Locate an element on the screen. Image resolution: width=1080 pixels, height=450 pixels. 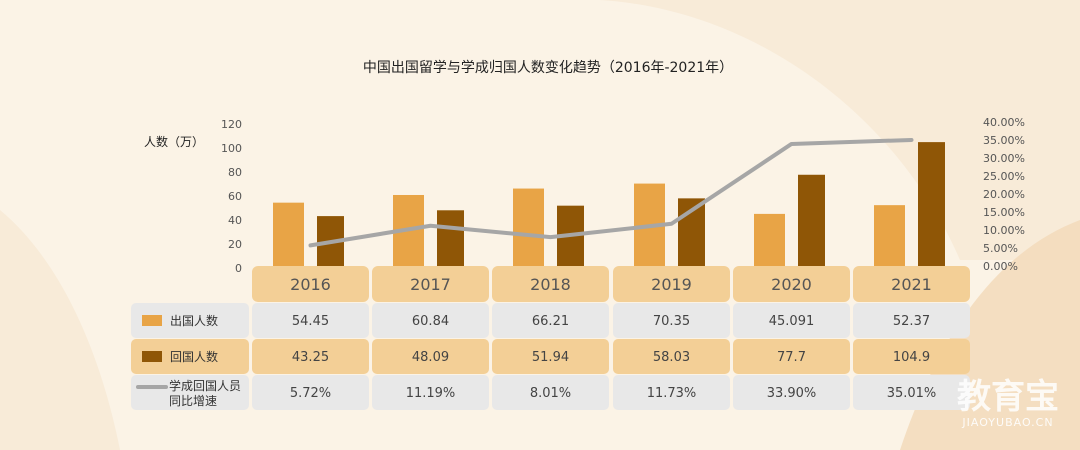
data-label: 52.37 is located at coordinates (911, 321).